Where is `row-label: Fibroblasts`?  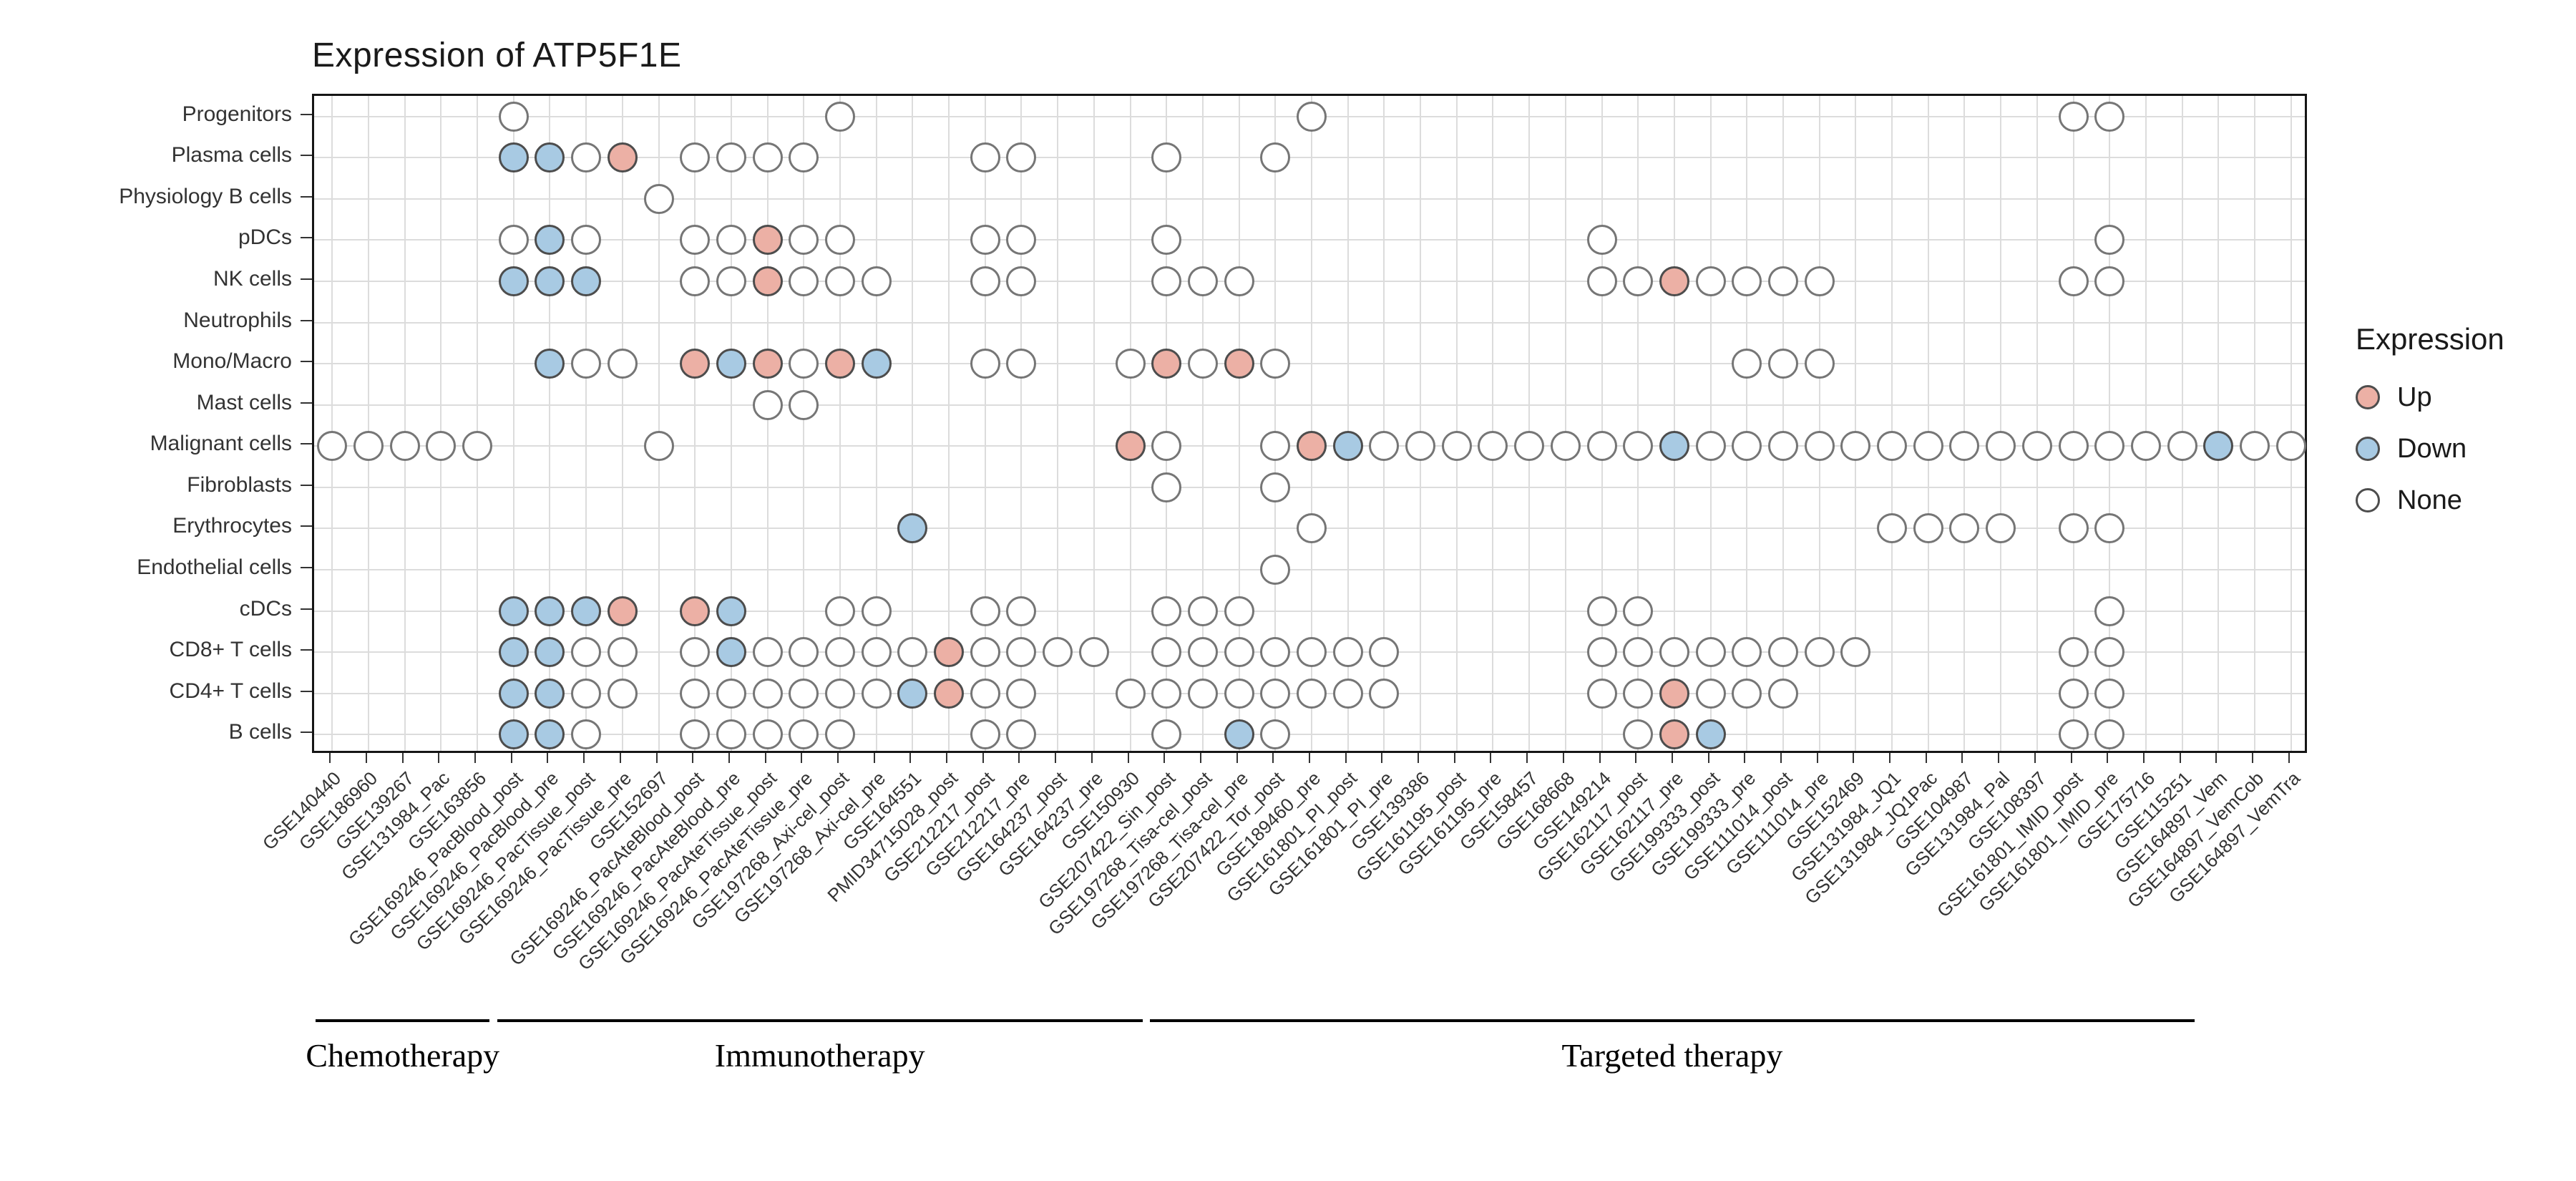 row-label: Fibroblasts is located at coordinates (239, 484).